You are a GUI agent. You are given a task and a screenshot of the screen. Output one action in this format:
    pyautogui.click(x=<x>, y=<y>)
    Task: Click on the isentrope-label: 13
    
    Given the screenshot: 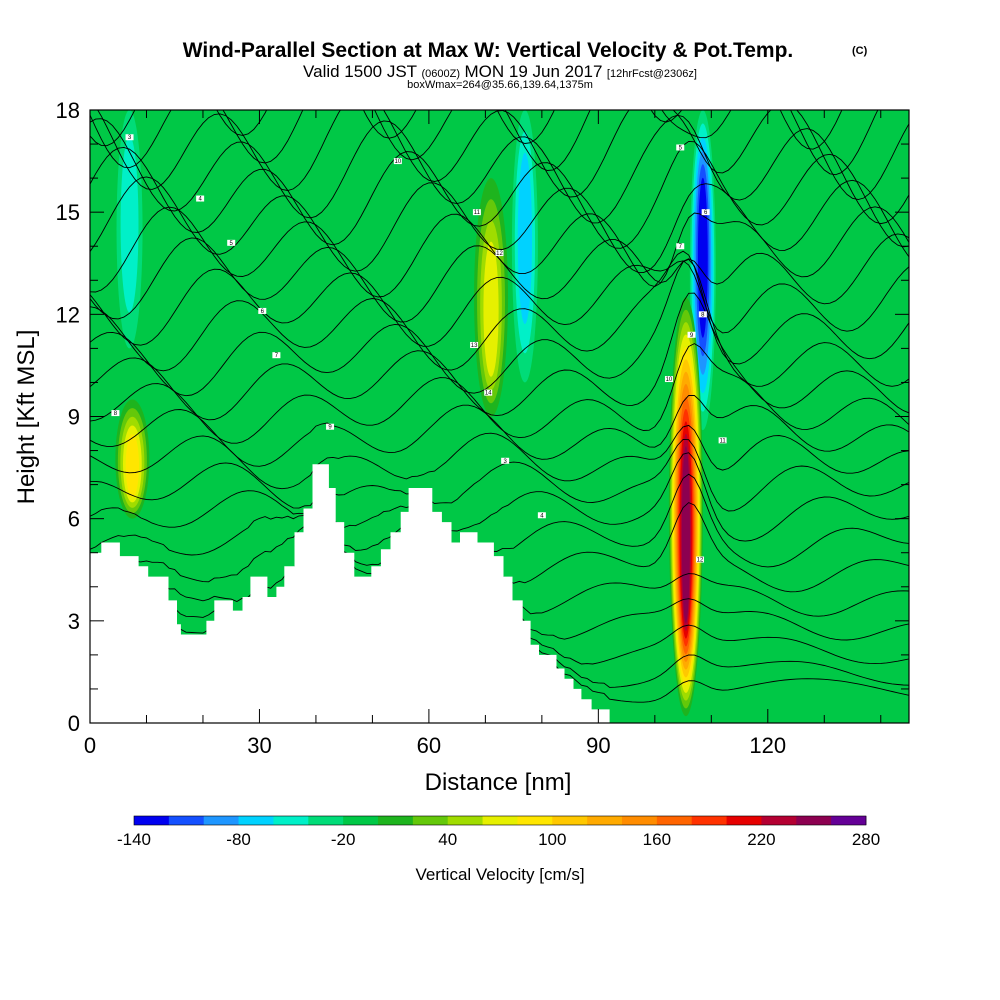 What is the action you would take?
    pyautogui.click(x=474, y=345)
    